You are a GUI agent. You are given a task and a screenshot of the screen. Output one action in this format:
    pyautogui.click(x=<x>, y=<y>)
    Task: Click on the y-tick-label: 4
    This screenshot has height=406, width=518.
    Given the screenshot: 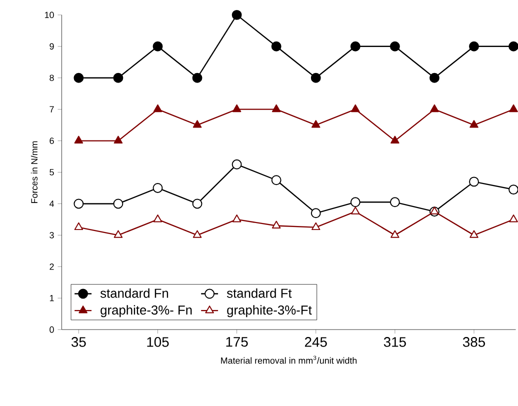 What is the action you would take?
    pyautogui.click(x=51, y=203)
    